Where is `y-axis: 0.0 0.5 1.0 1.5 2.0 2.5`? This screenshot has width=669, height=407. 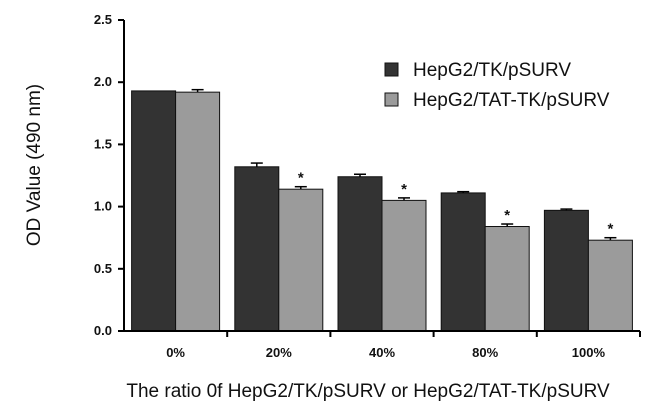
y-axis: 0.0 0.5 1.0 1.5 2.0 2.5 is located at coordinates (109, 175).